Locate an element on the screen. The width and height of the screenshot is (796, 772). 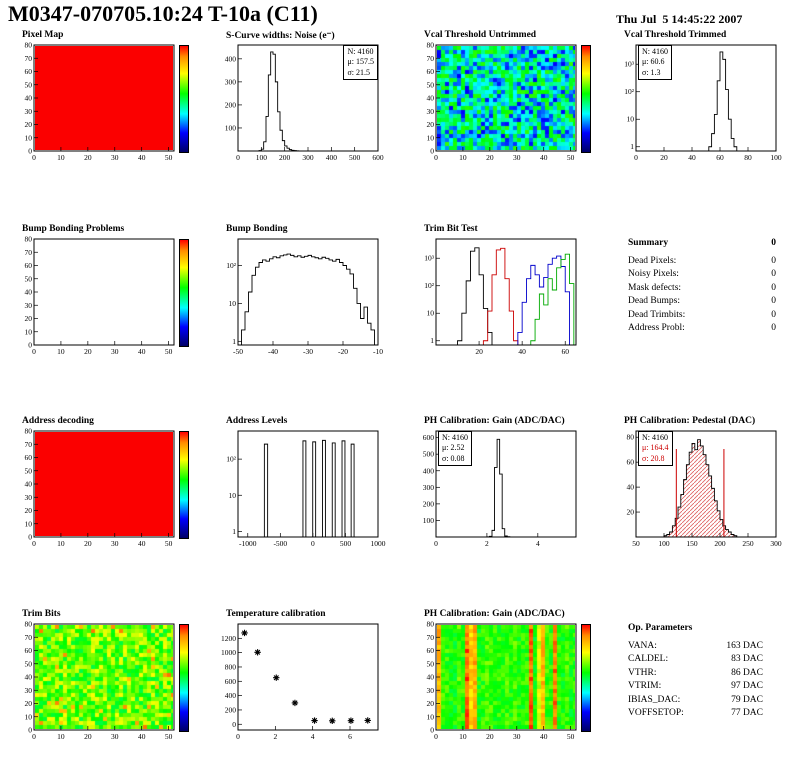
summary-row: Address Probl: 0 is located at coordinates (702, 329).